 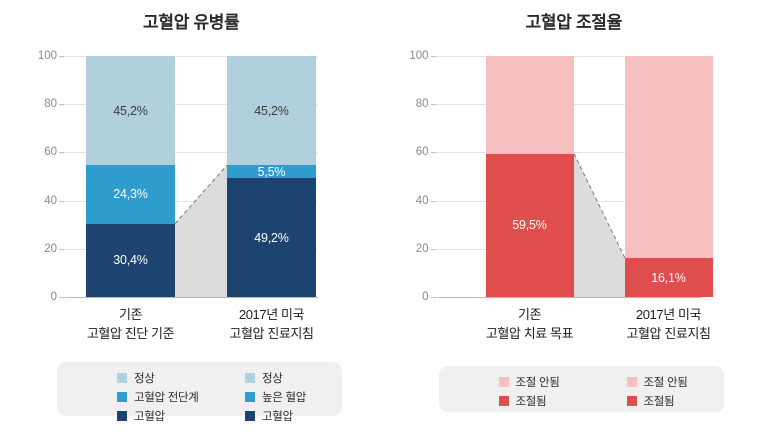 I want to click on stacked-bar-2: 16,1%, so click(x=668, y=176).